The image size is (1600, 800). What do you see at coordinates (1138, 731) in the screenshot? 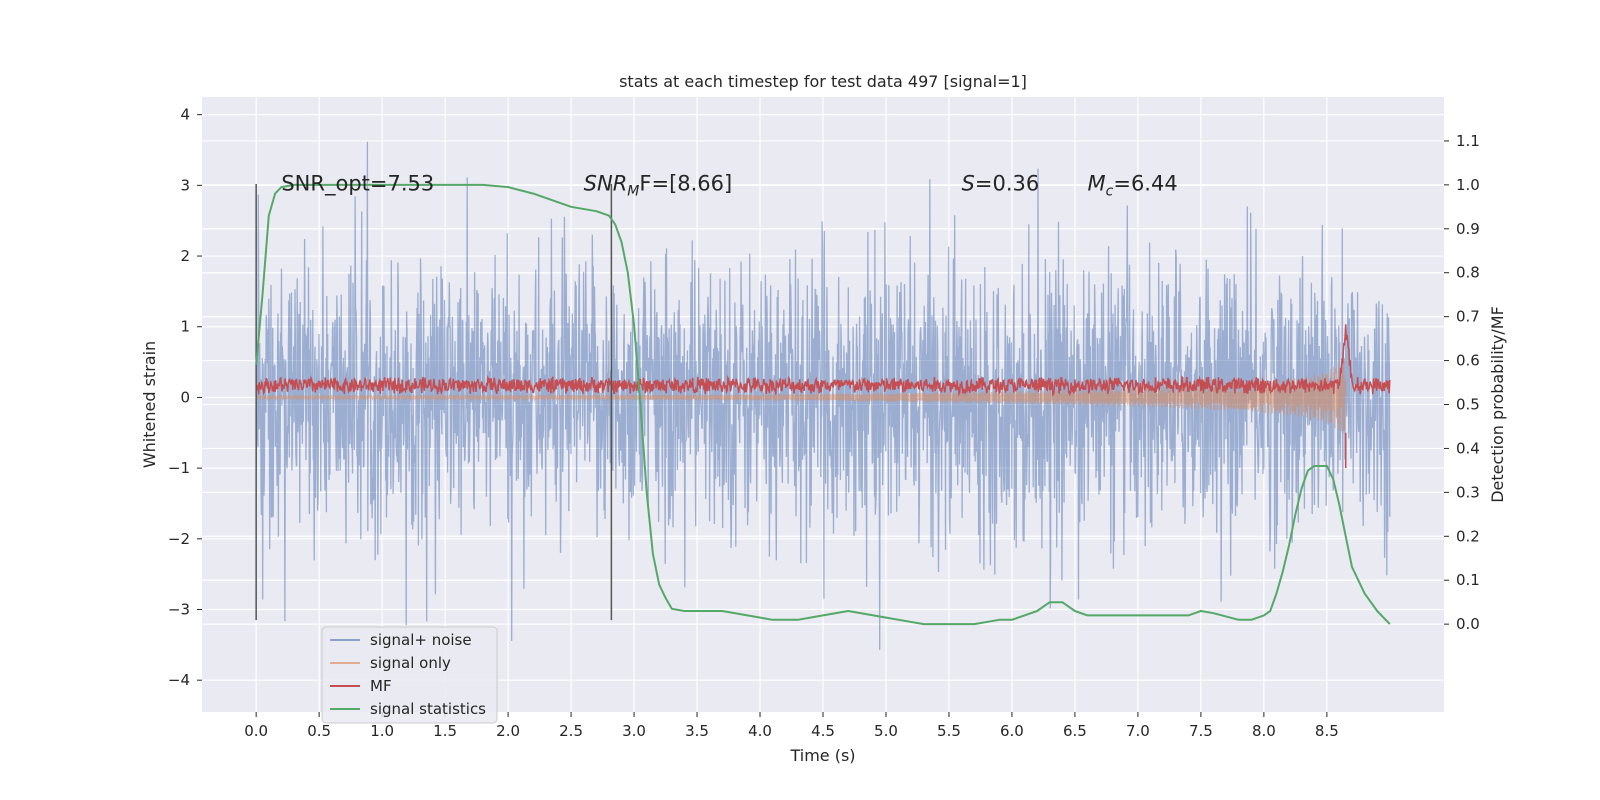
I see `x-tick-label: 7.0` at bounding box center [1138, 731].